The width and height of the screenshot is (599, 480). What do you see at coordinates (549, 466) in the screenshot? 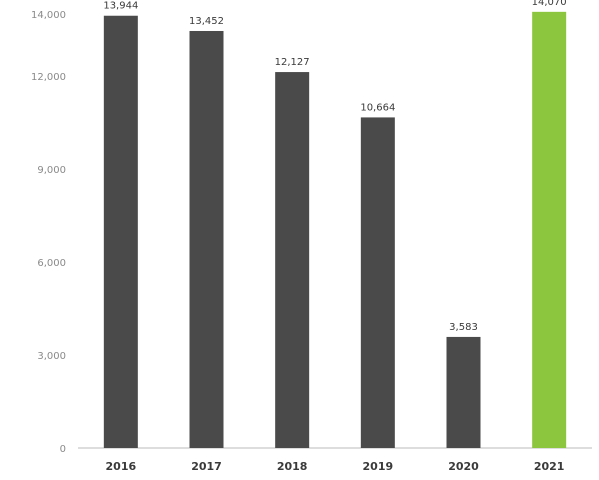
I see `category-label-2021: 2021` at bounding box center [549, 466].